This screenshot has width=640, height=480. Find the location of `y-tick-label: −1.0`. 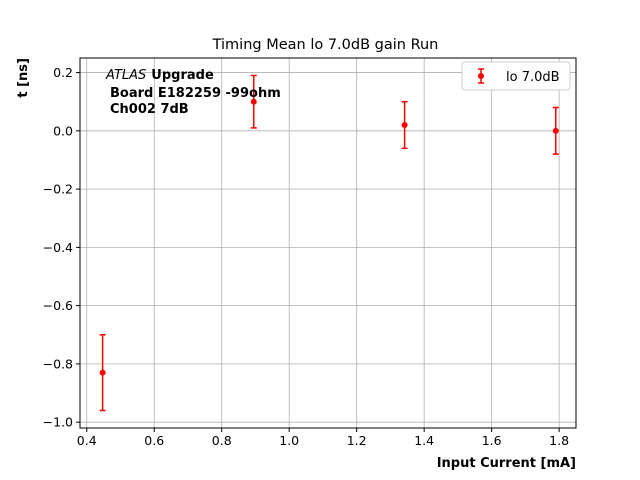

y-tick-label: −1.0 is located at coordinates (58, 422).